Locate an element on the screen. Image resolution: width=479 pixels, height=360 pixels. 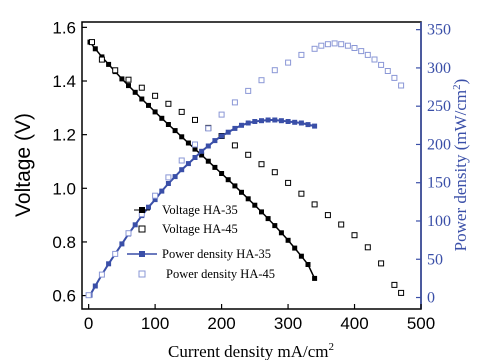
y-right-tick-label: 350 is located at coordinates (439, 30).